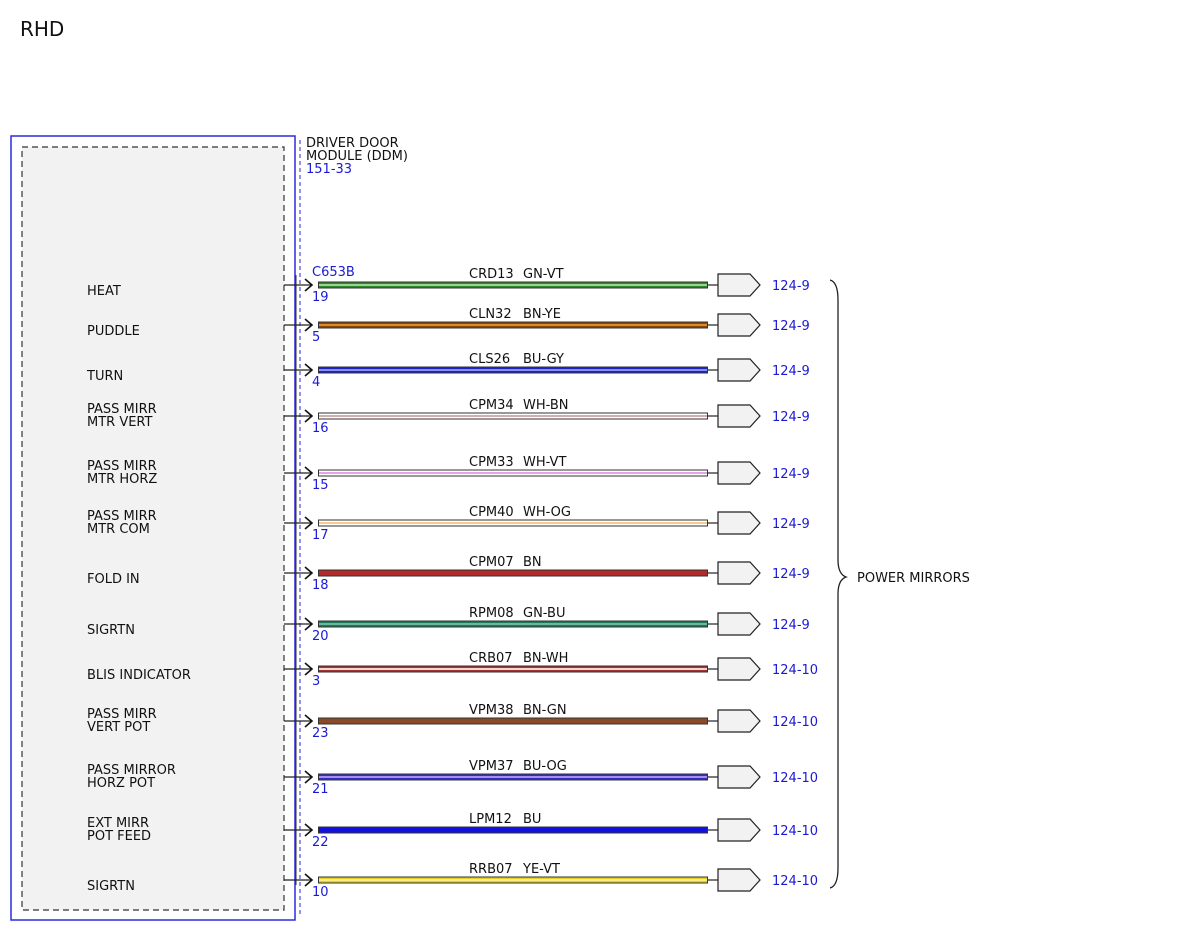  I want to click on pin-number: 15, so click(320, 485).